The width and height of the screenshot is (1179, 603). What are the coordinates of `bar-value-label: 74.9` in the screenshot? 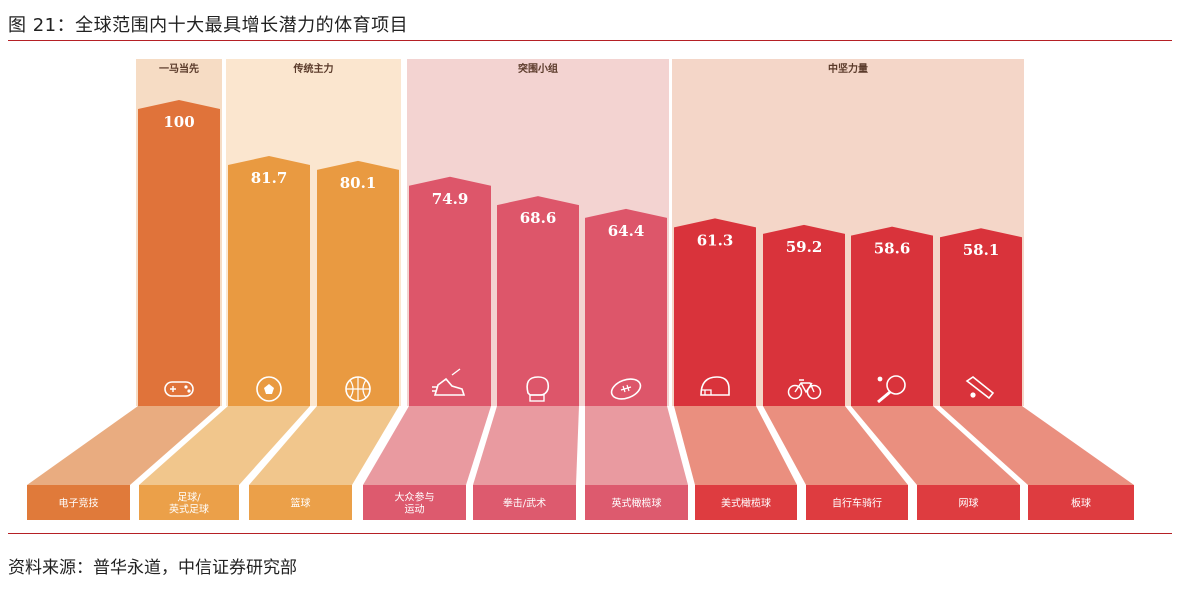 It's located at (450, 199).